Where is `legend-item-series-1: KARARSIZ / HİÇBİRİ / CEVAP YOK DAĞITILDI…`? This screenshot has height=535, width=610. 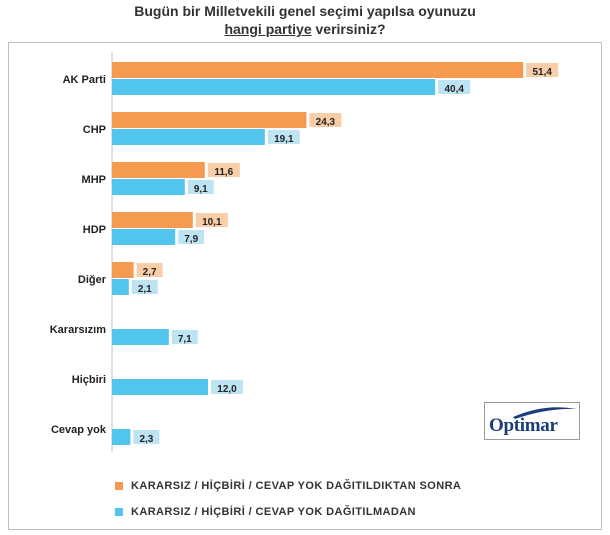
legend-item-series-1: KARARSIZ / HİÇBİRİ / CEVAP YOK DAĞITILDI… is located at coordinates (288, 486).